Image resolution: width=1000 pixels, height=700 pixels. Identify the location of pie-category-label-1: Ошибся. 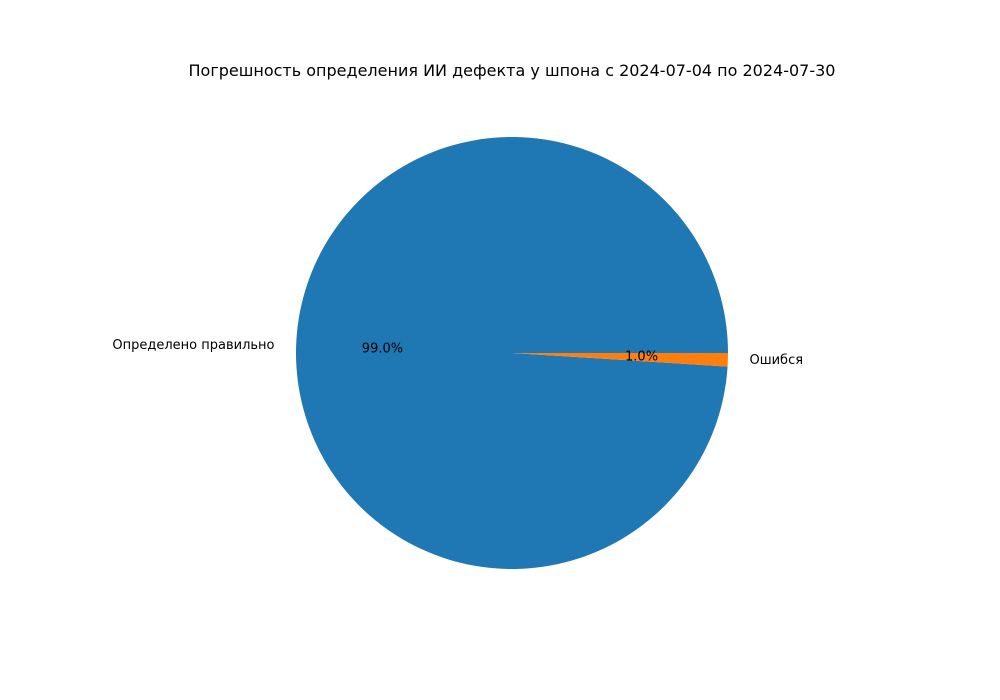
(776, 360).